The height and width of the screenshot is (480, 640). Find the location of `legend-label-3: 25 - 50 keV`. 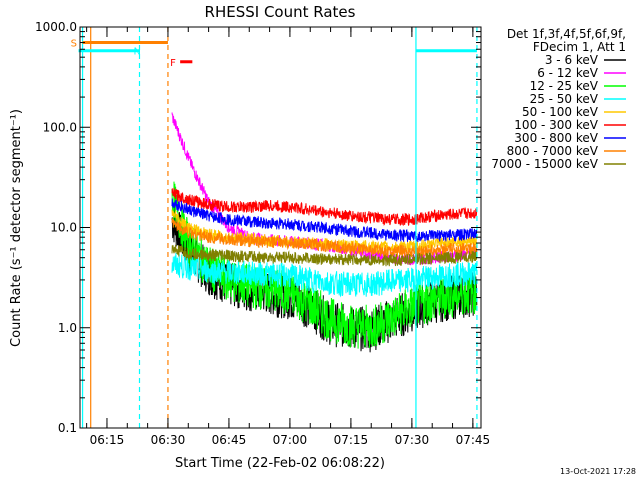

legend-label-3: 25 - 50 keV is located at coordinates (564, 99).